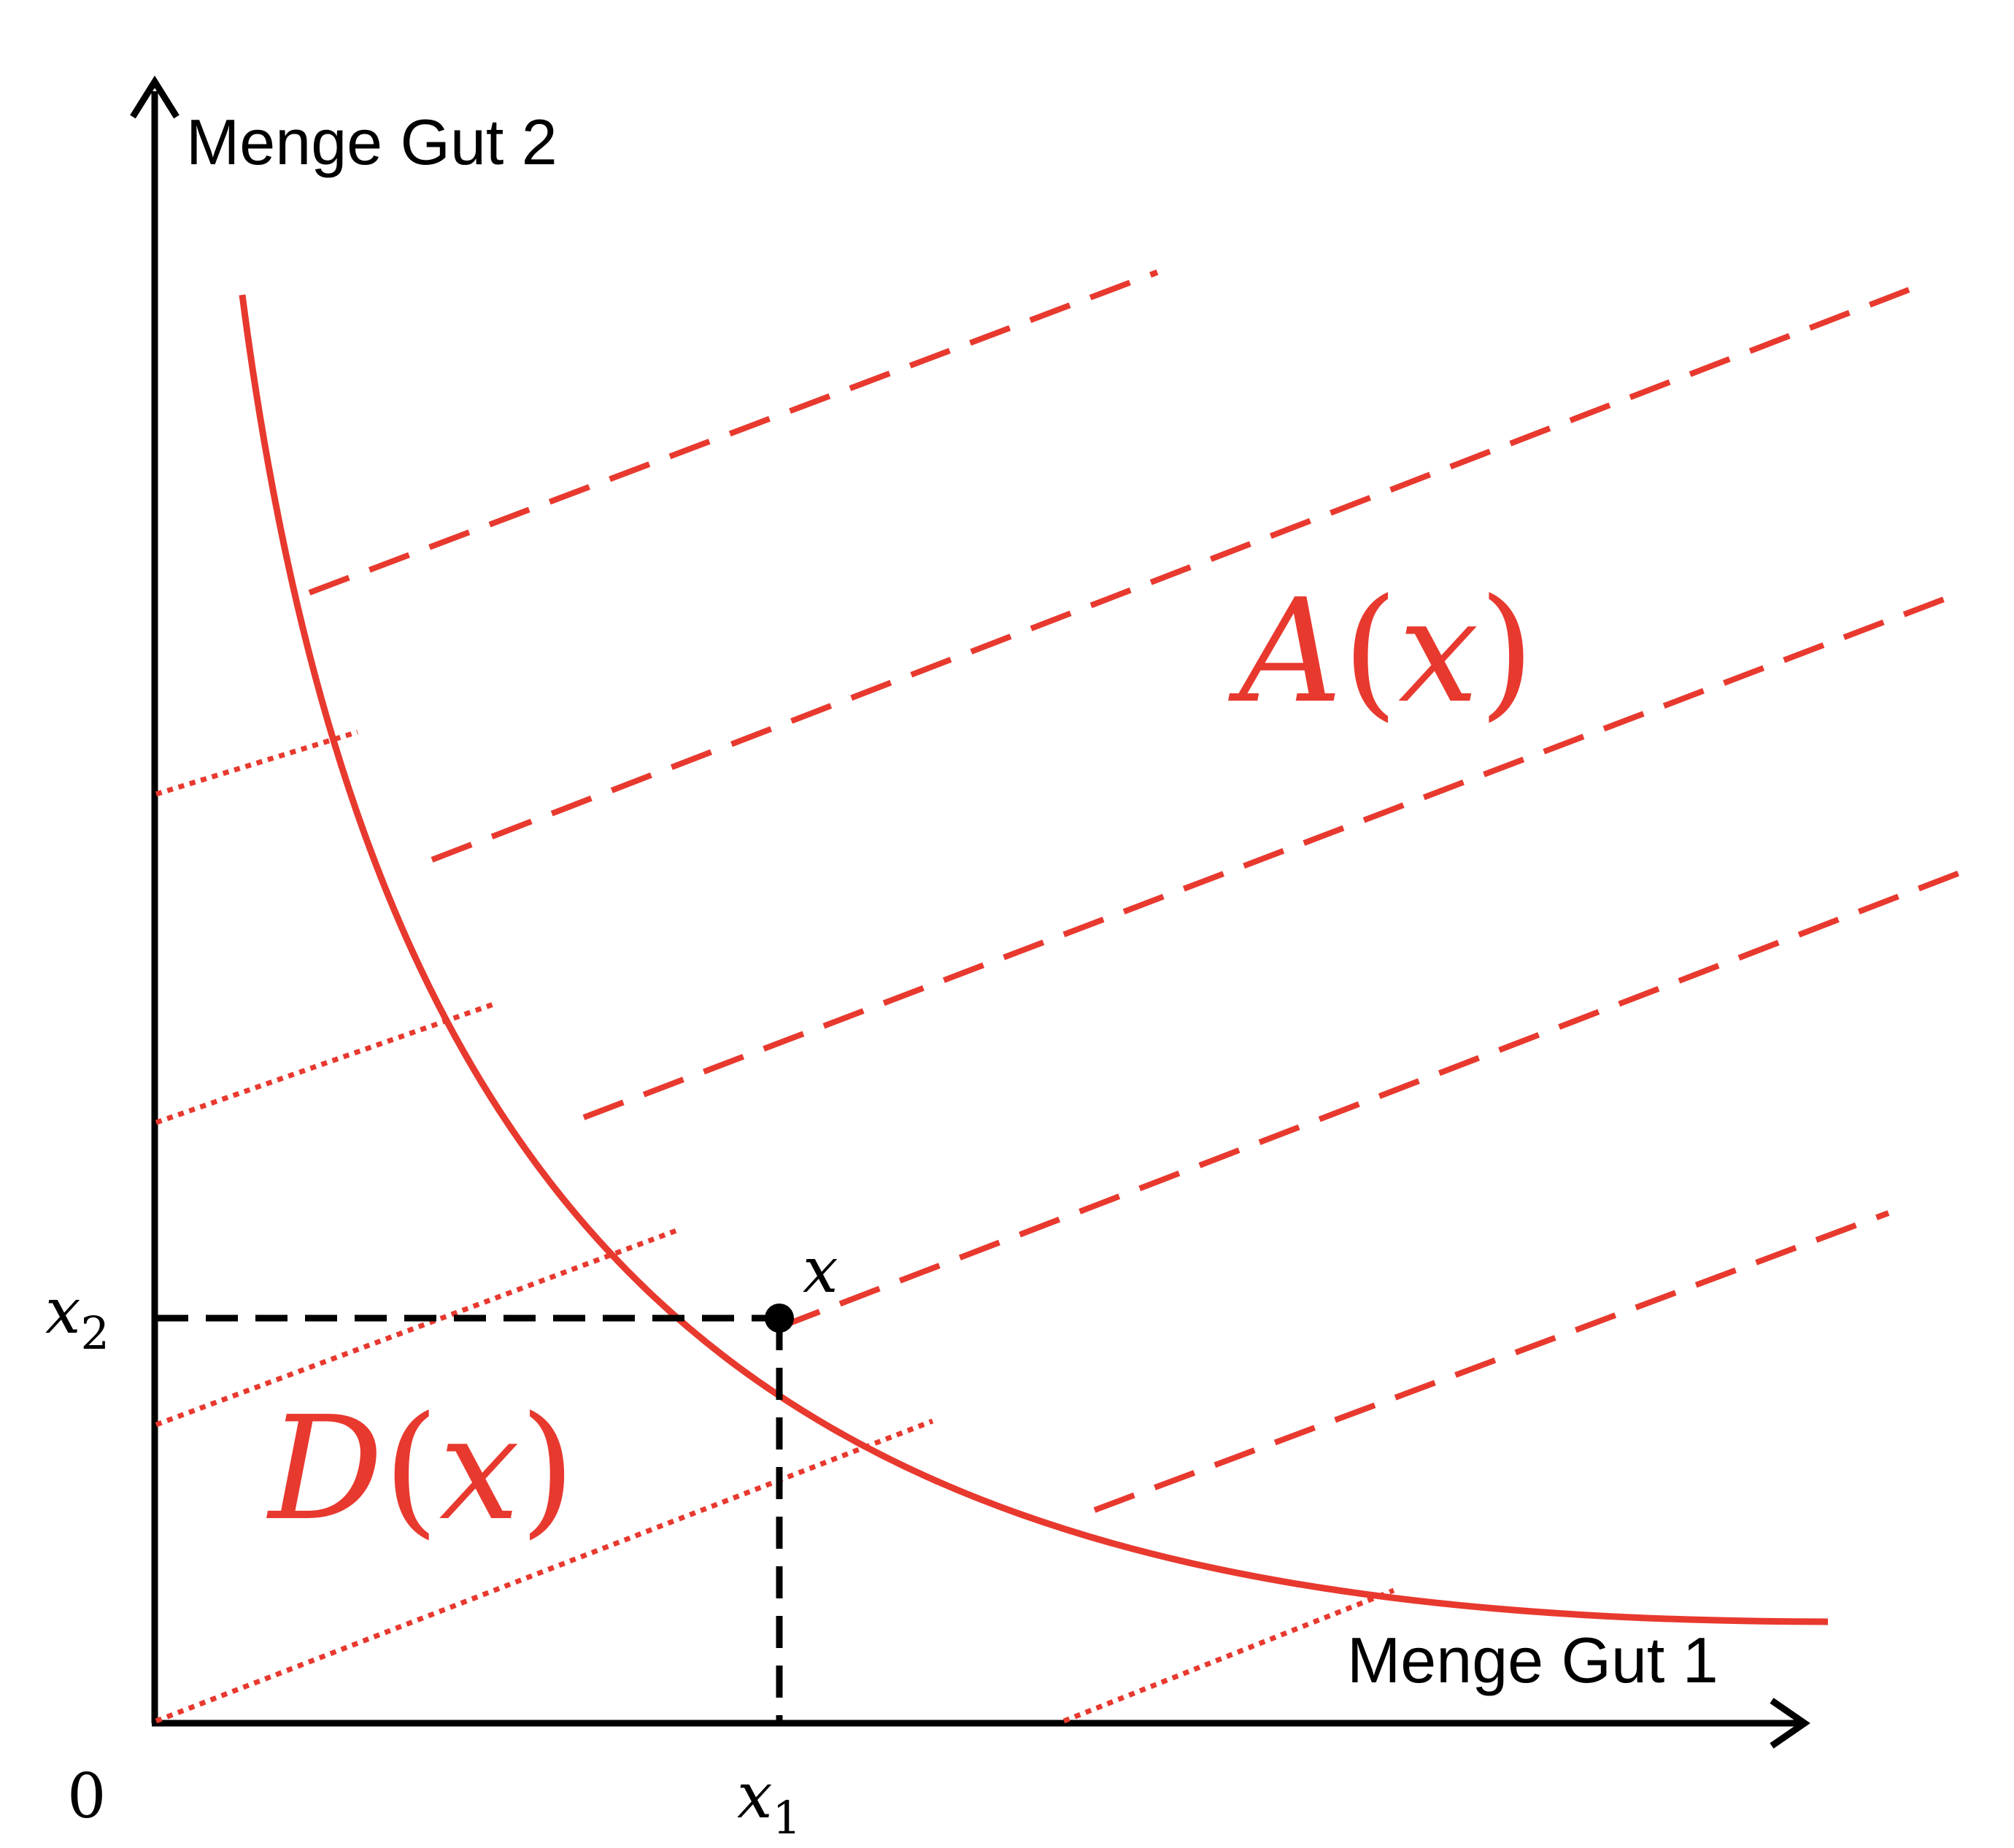 This screenshot has height=1848, width=2014. I want to click on upper-set-base: A, so click(1285, 652).